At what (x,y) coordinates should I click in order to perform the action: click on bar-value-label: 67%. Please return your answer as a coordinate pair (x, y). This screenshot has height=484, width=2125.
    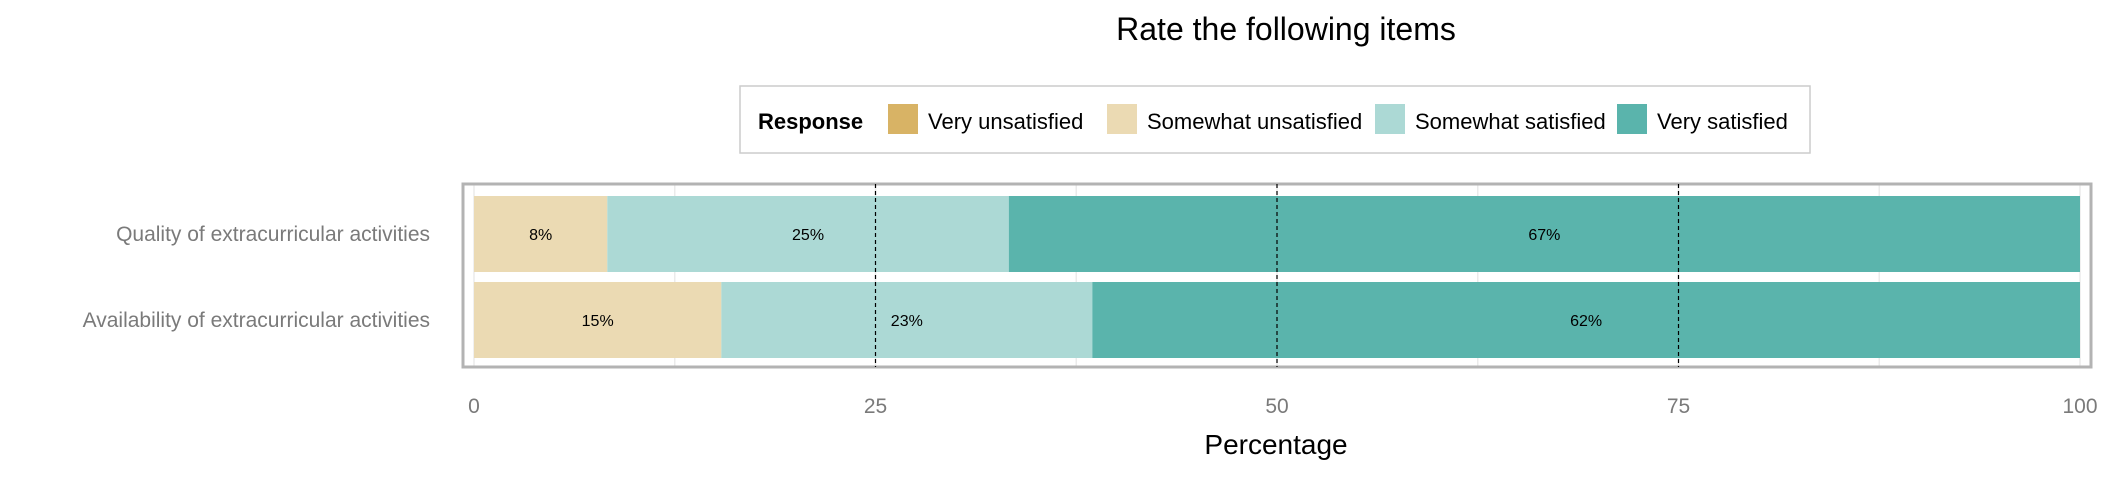
    Looking at the image, I should click on (1544, 235).